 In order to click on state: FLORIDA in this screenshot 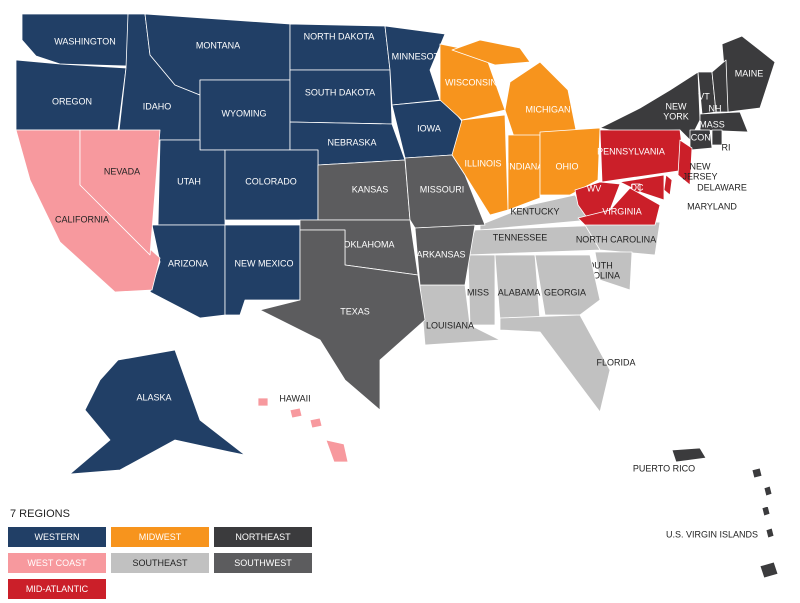, I will do `click(567, 363)`.